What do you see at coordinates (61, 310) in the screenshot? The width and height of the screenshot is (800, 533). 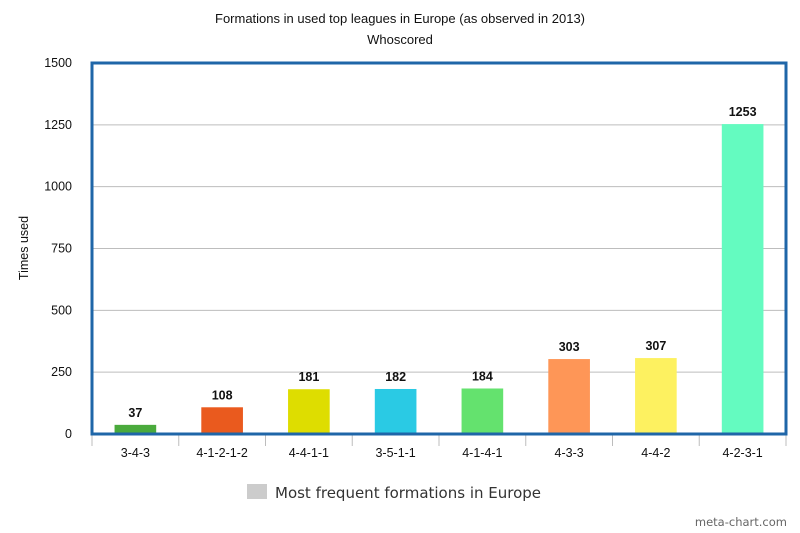 I see `y-tick-label: 500` at bounding box center [61, 310].